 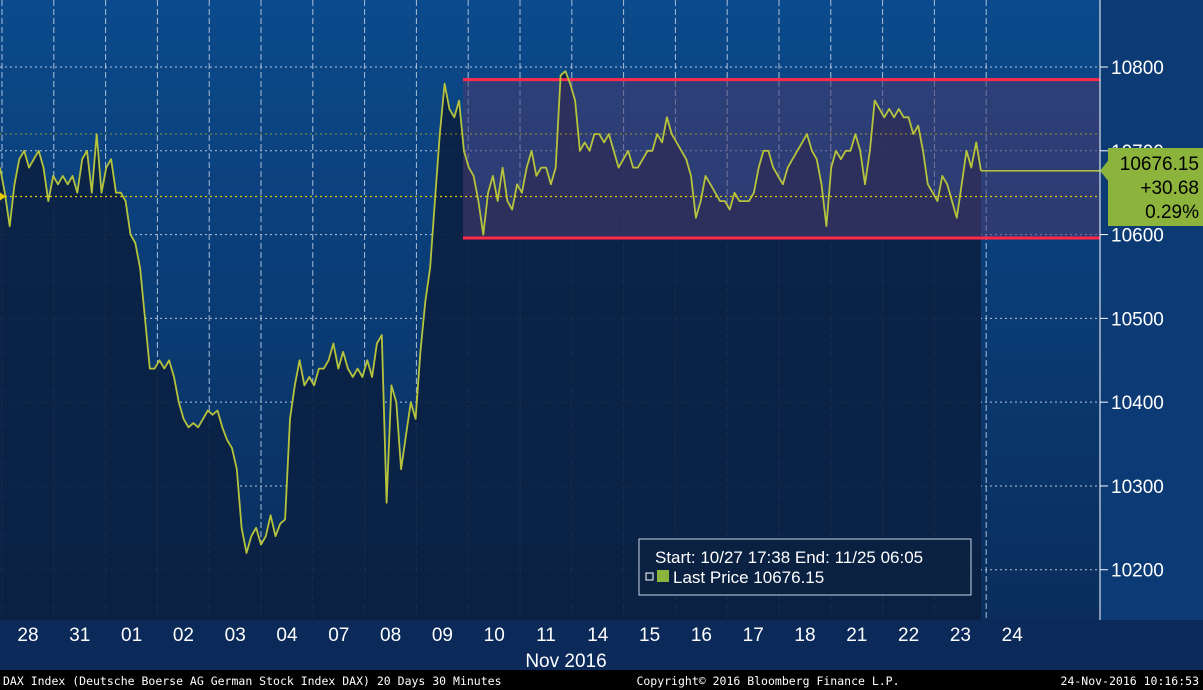 What do you see at coordinates (390, 635) in the screenshot?
I see `x-tick-label-08: 08` at bounding box center [390, 635].